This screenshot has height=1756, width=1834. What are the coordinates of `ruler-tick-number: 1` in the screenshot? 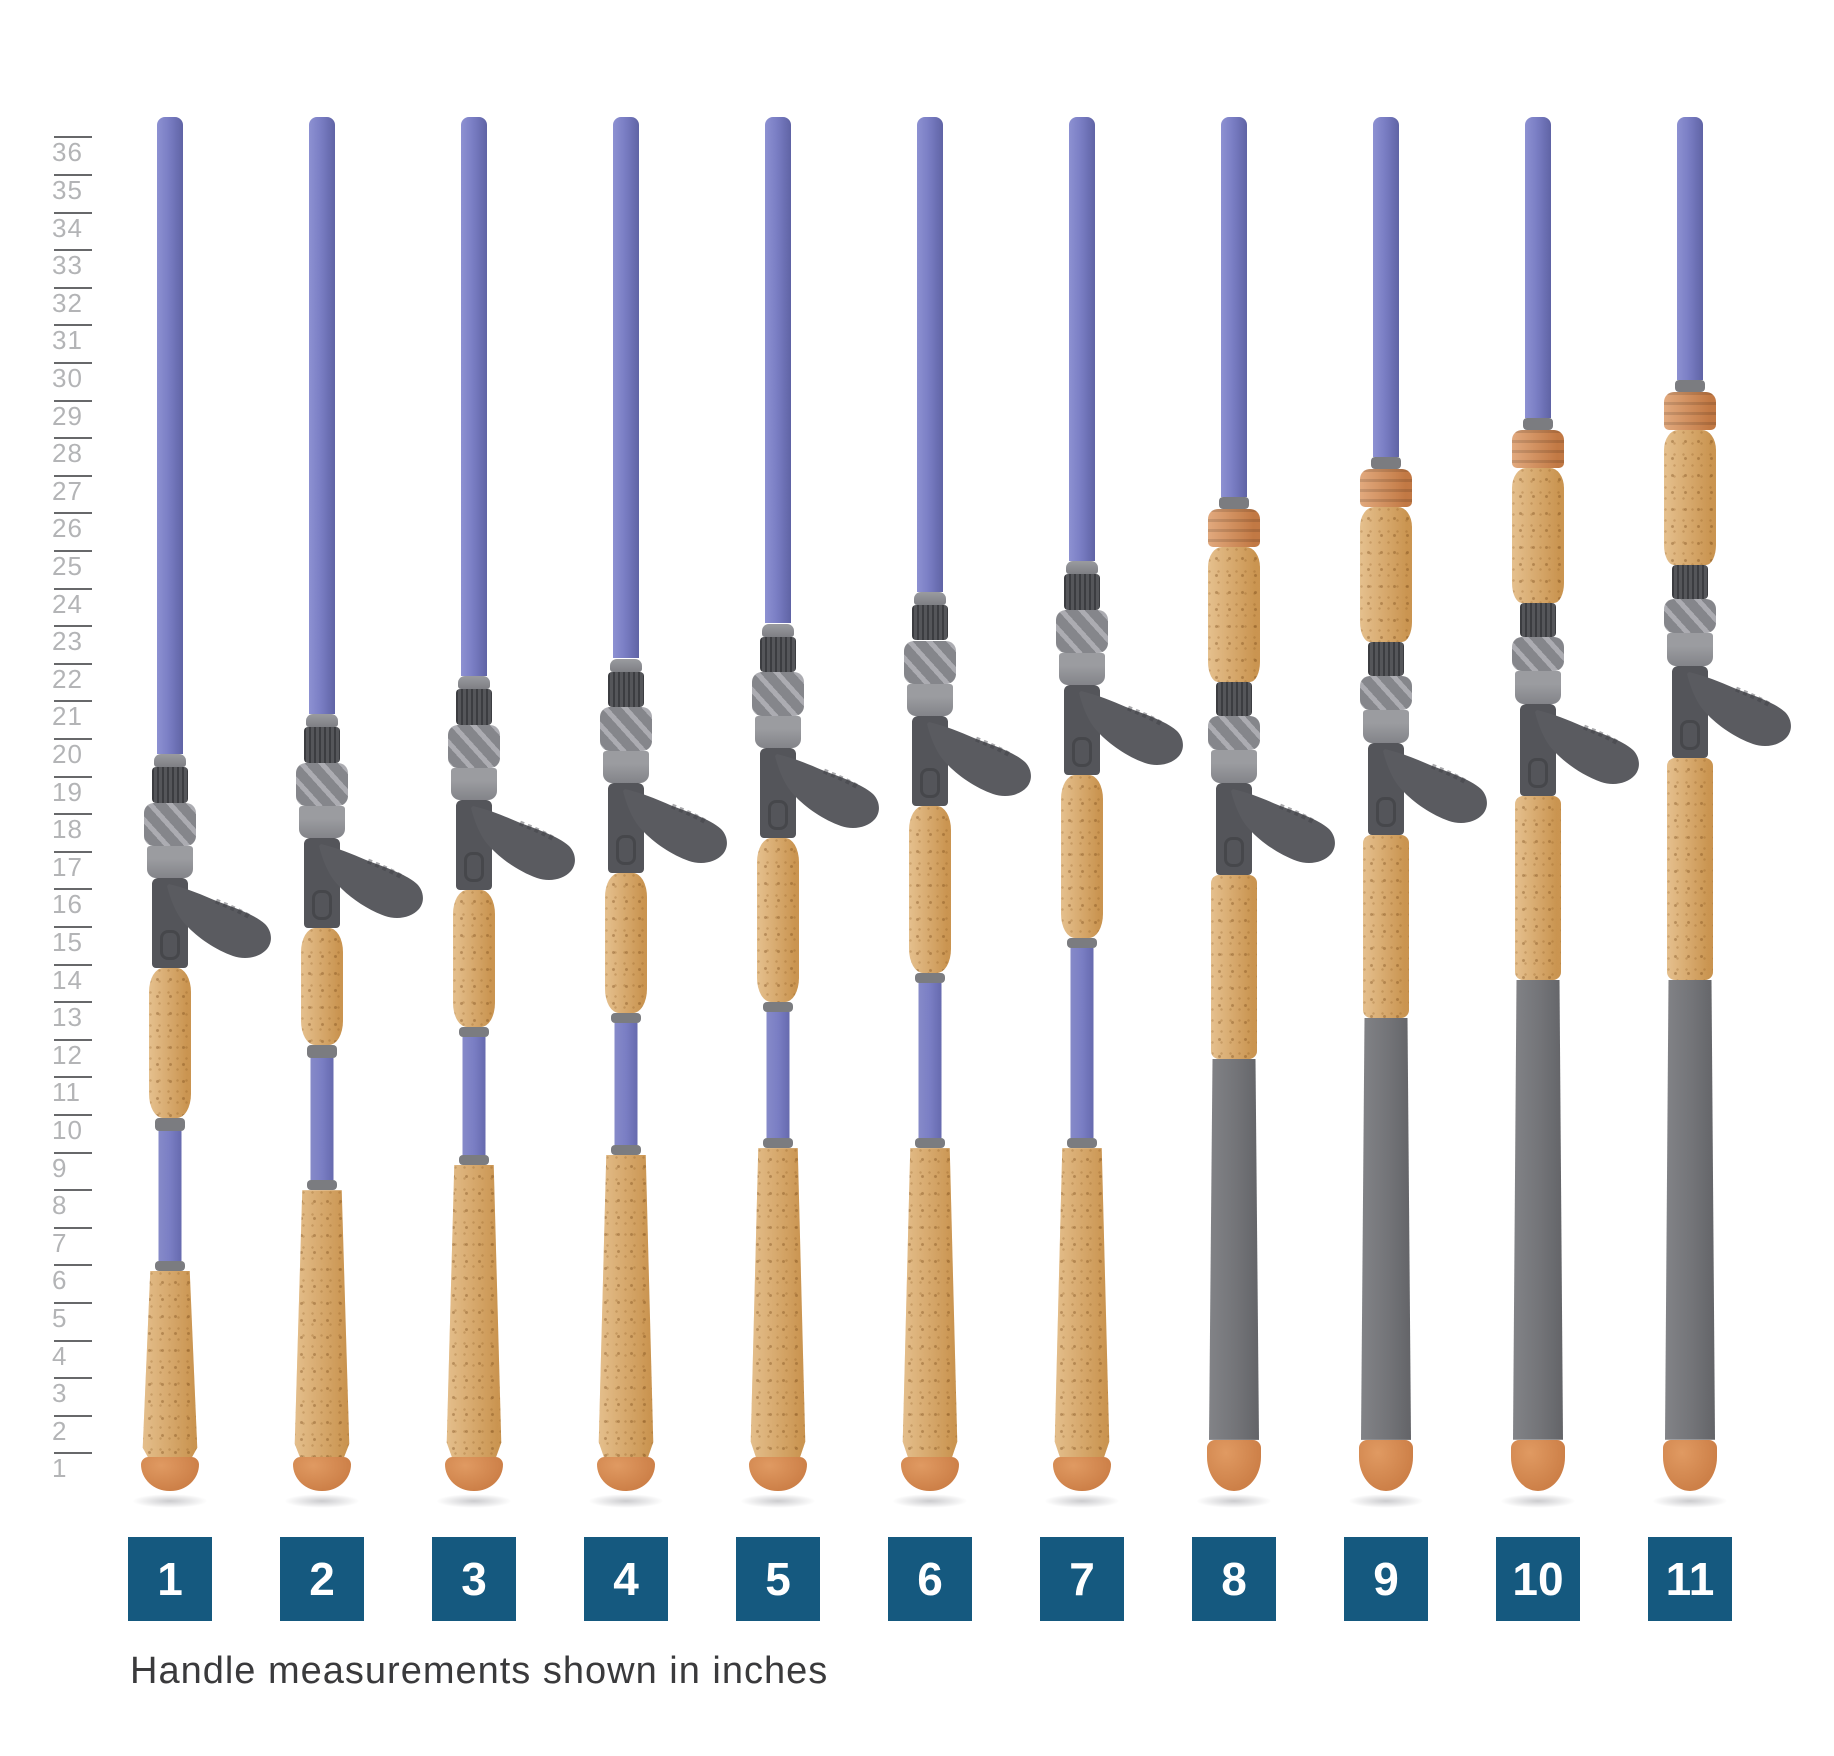 It's located at (60, 1468).